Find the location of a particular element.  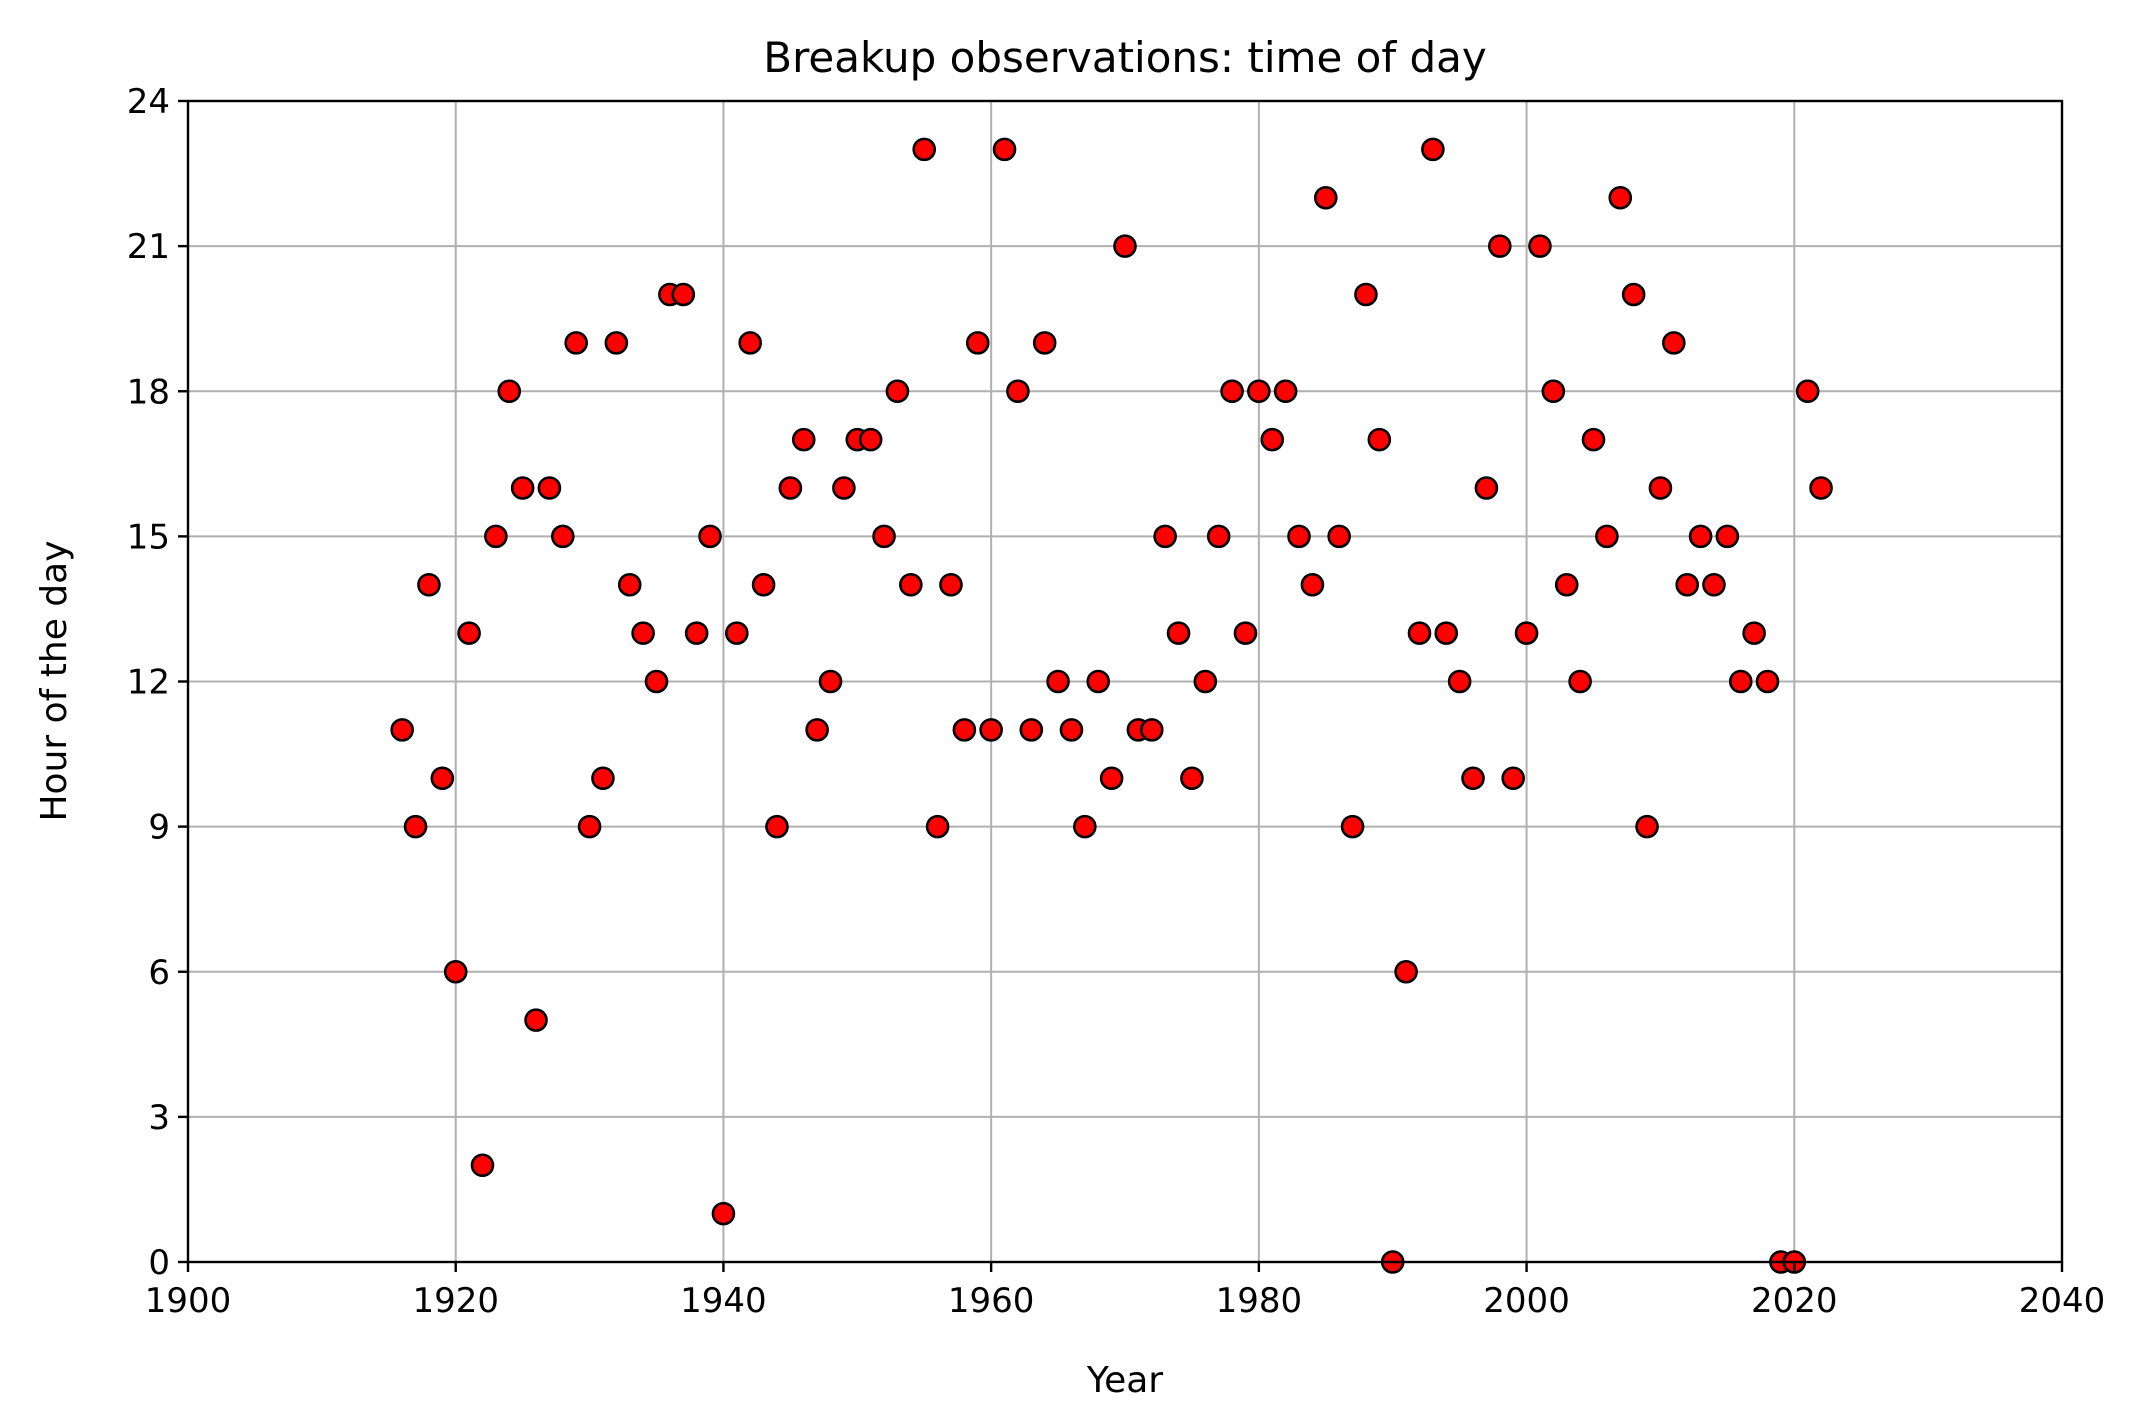

y-axis-label: Hour of the day is located at coordinates (54, 680).